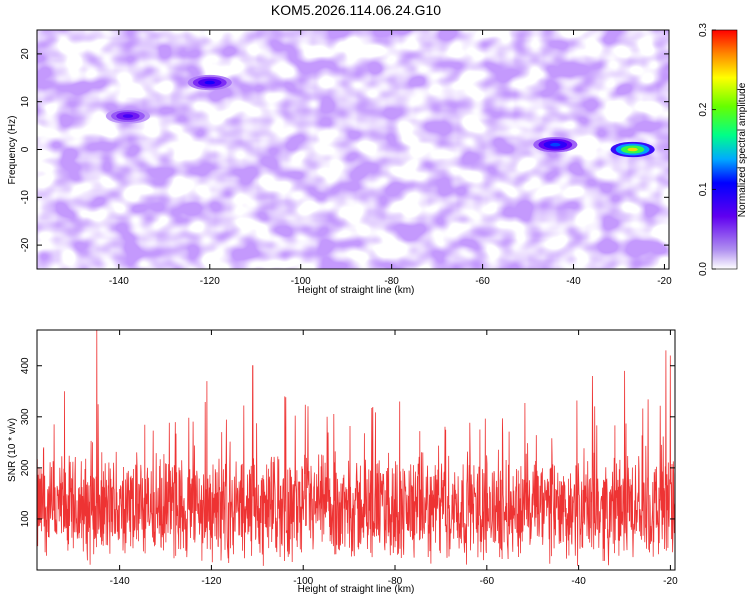  I want to click on snr-y-tick-label: 200, so click(25, 467).